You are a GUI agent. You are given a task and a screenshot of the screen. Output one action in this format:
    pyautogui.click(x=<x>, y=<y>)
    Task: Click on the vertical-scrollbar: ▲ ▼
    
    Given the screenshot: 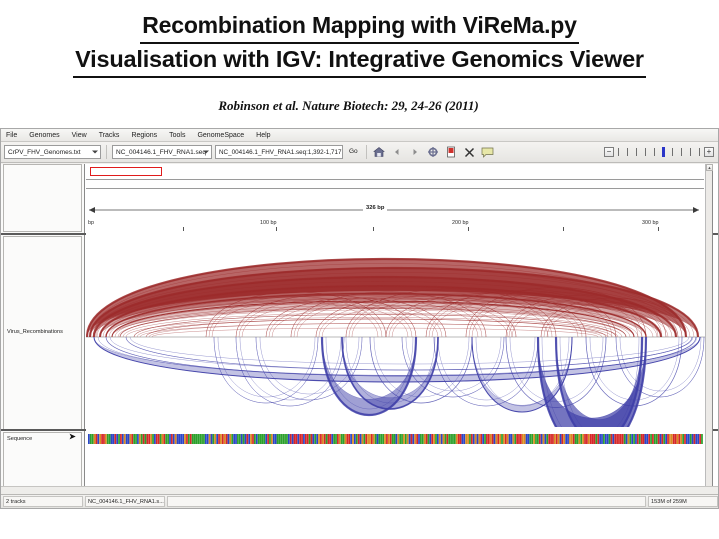 What is the action you would take?
    pyautogui.click(x=709, y=329)
    